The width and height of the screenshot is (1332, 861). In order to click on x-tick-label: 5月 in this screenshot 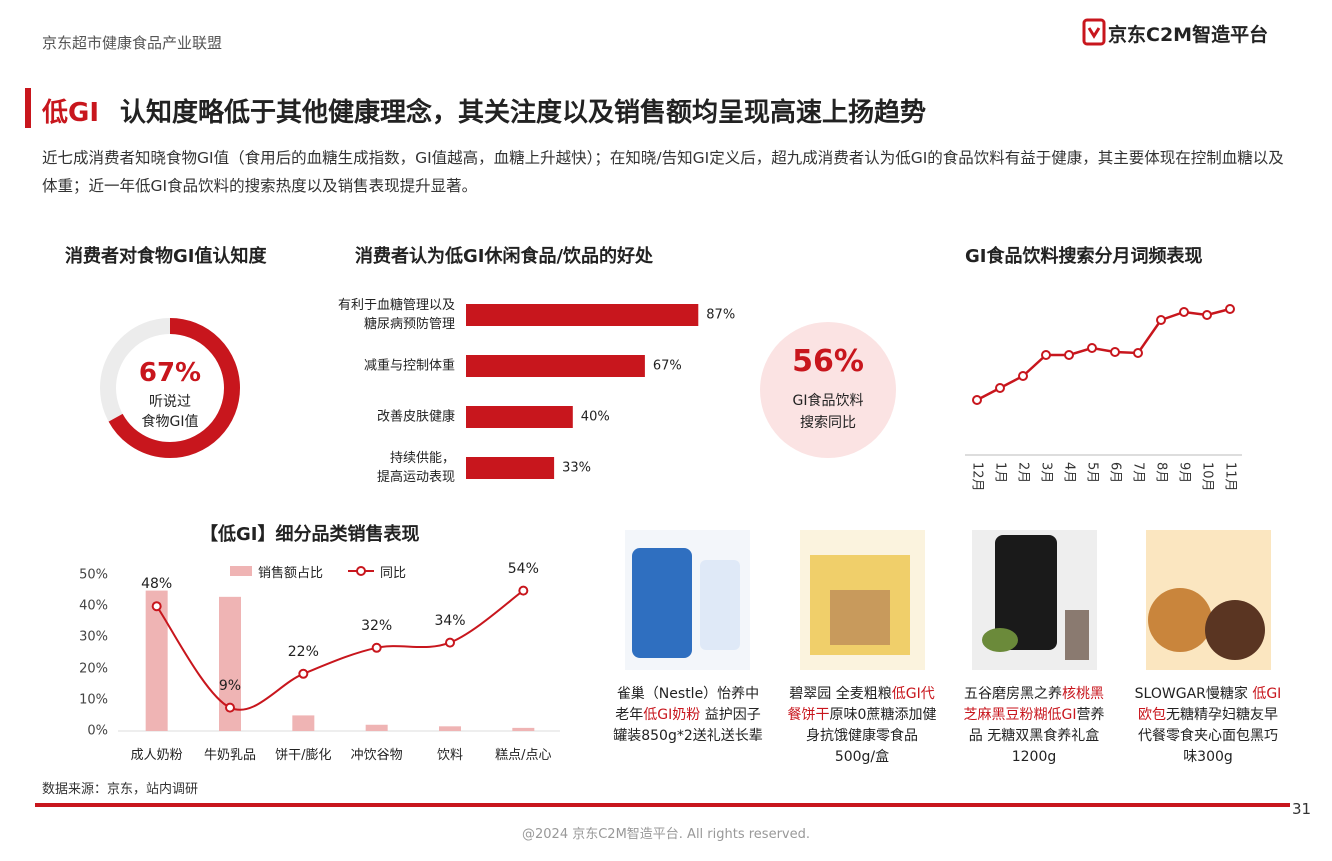, I will do `click(1092, 472)`.